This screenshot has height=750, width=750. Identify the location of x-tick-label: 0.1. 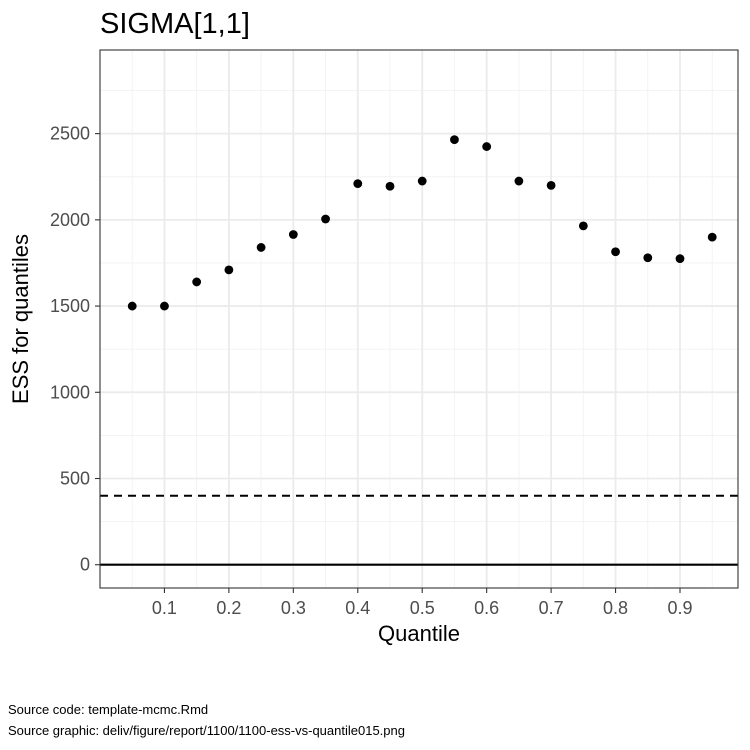
(164, 608).